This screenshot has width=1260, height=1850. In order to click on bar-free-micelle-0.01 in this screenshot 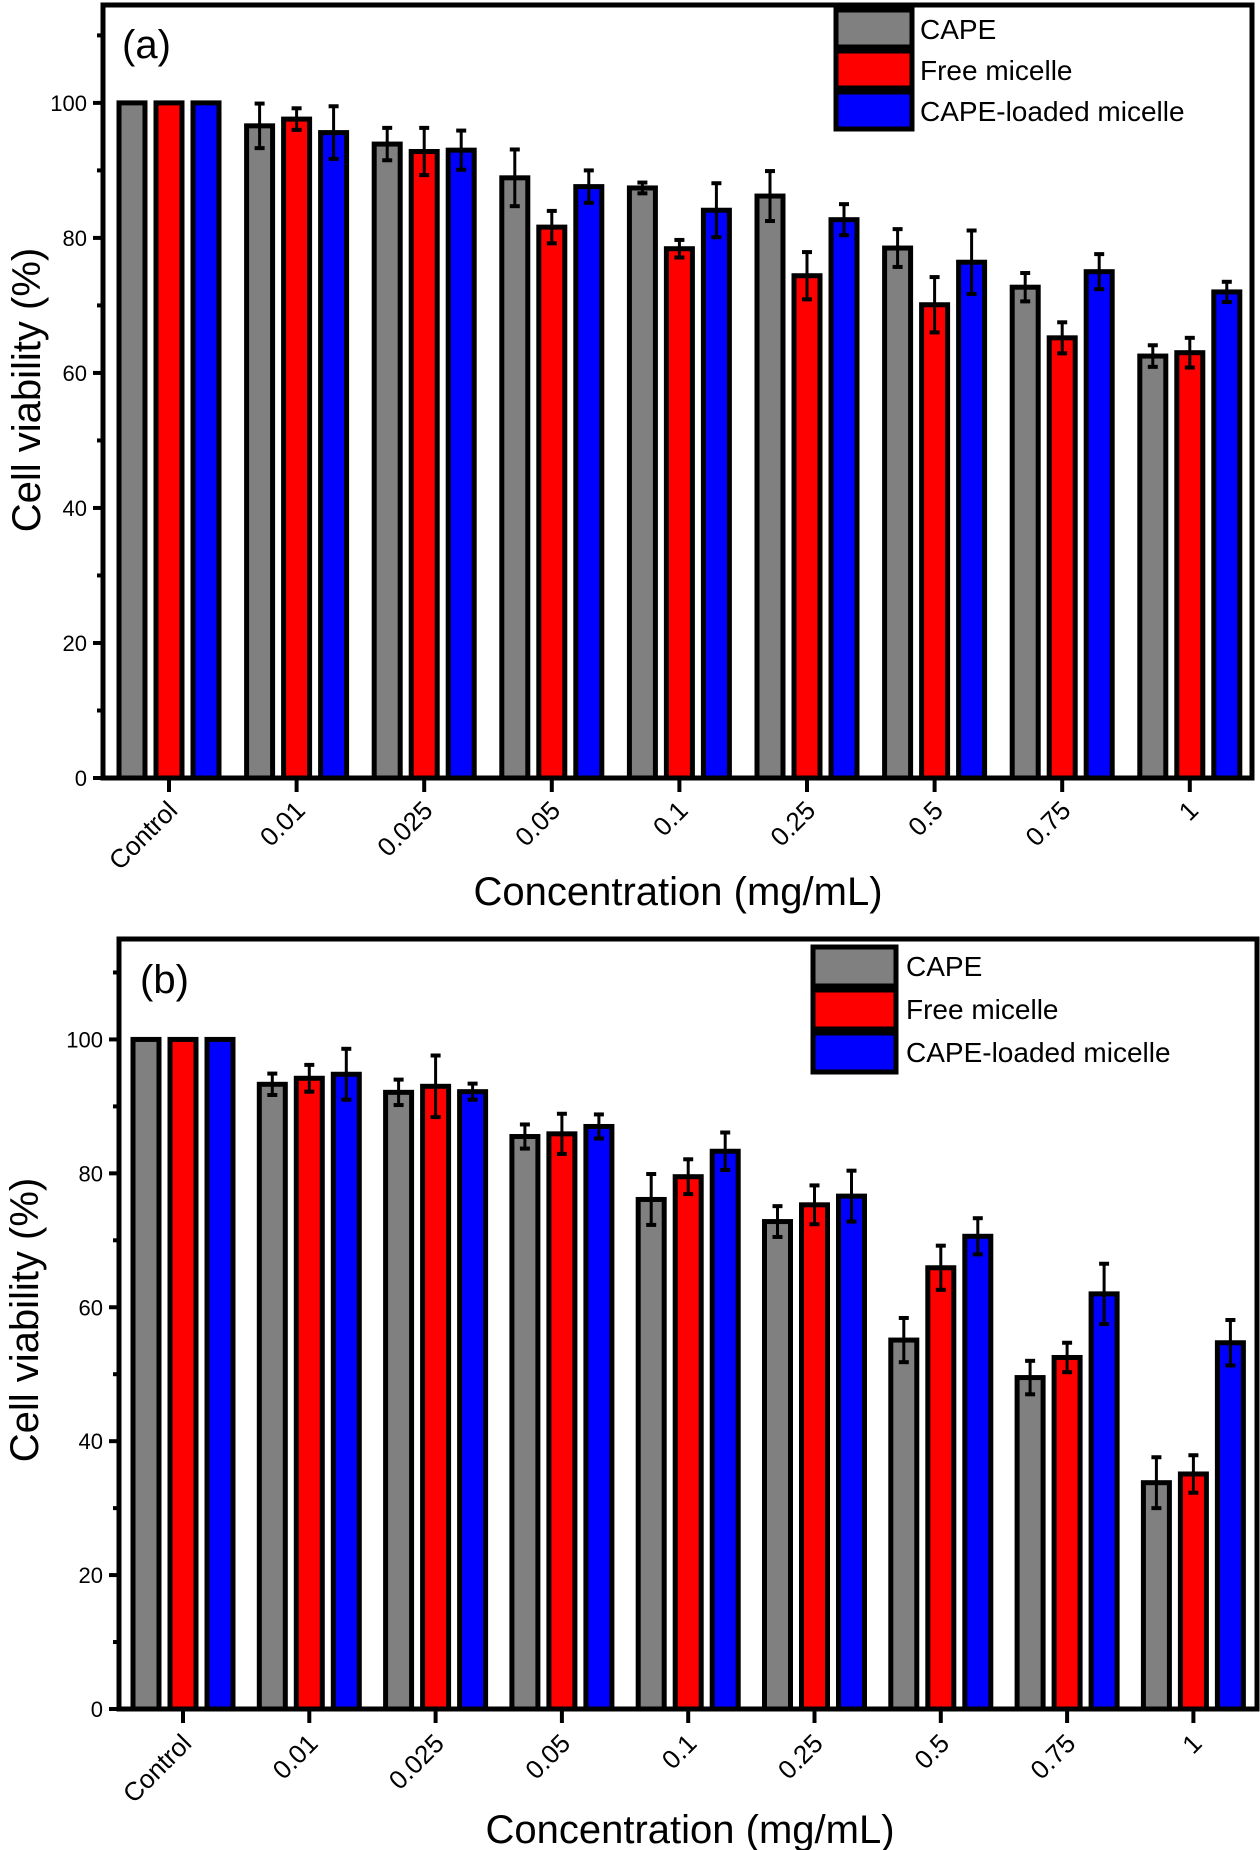, I will do `click(297, 448)`.